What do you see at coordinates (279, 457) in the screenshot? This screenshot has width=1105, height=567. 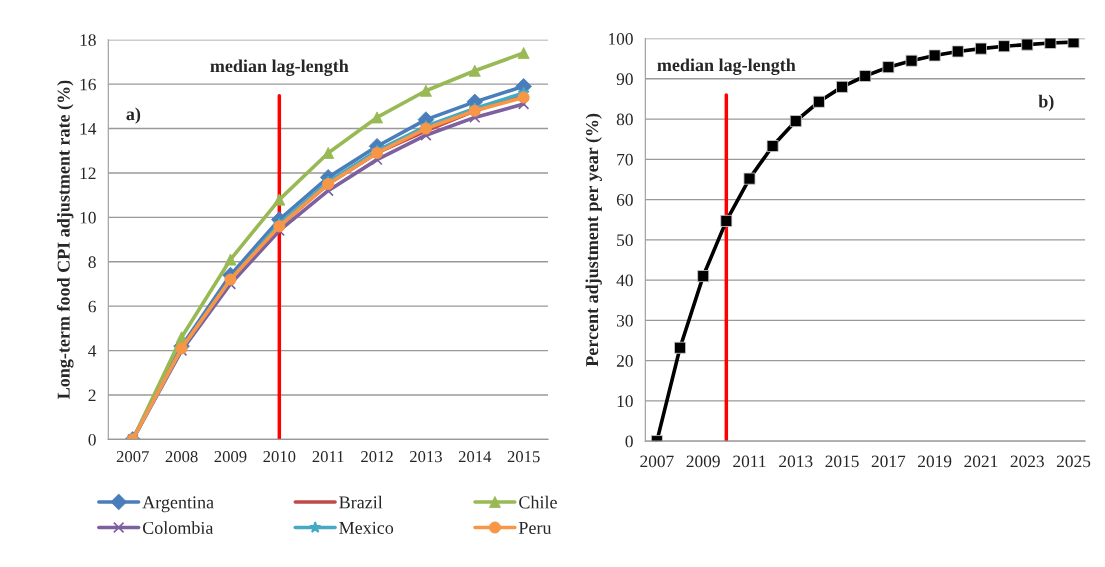 I see `x-tick-label: 2010` at bounding box center [279, 457].